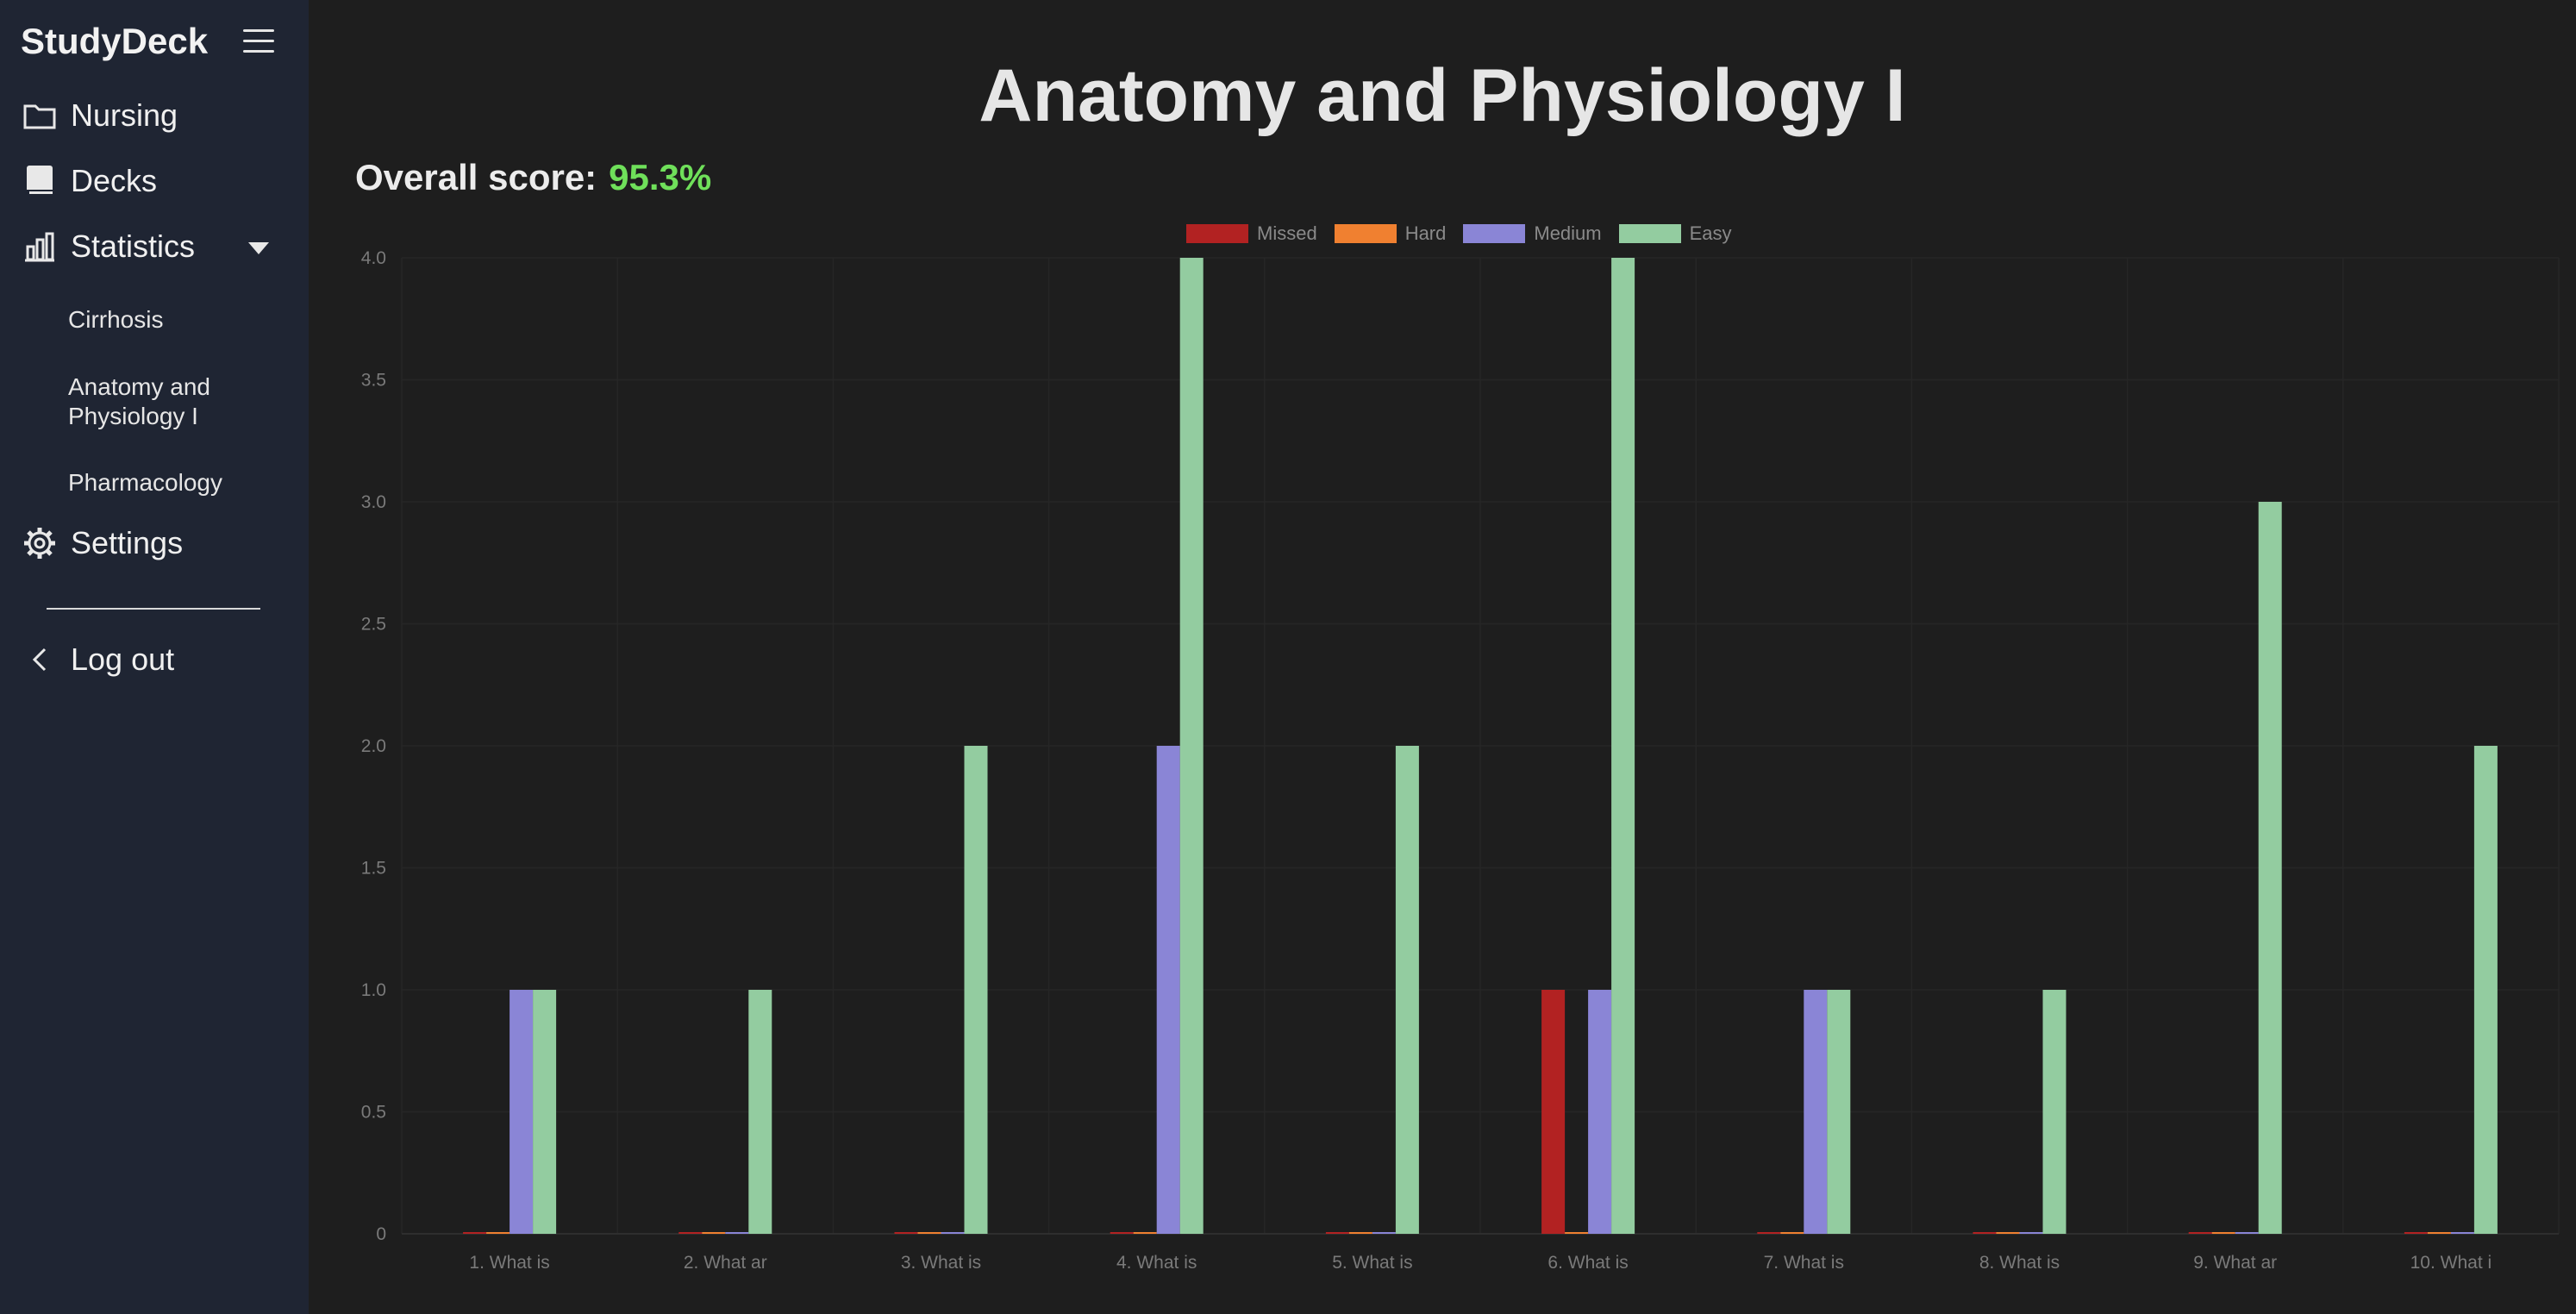  Describe the element at coordinates (2451, 1263) in the screenshot. I see `x-tick-label: 10. What i` at that location.